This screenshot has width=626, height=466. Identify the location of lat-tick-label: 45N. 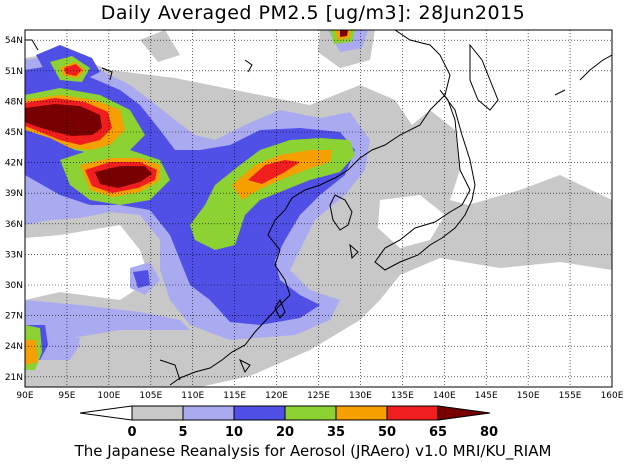
(14, 133).